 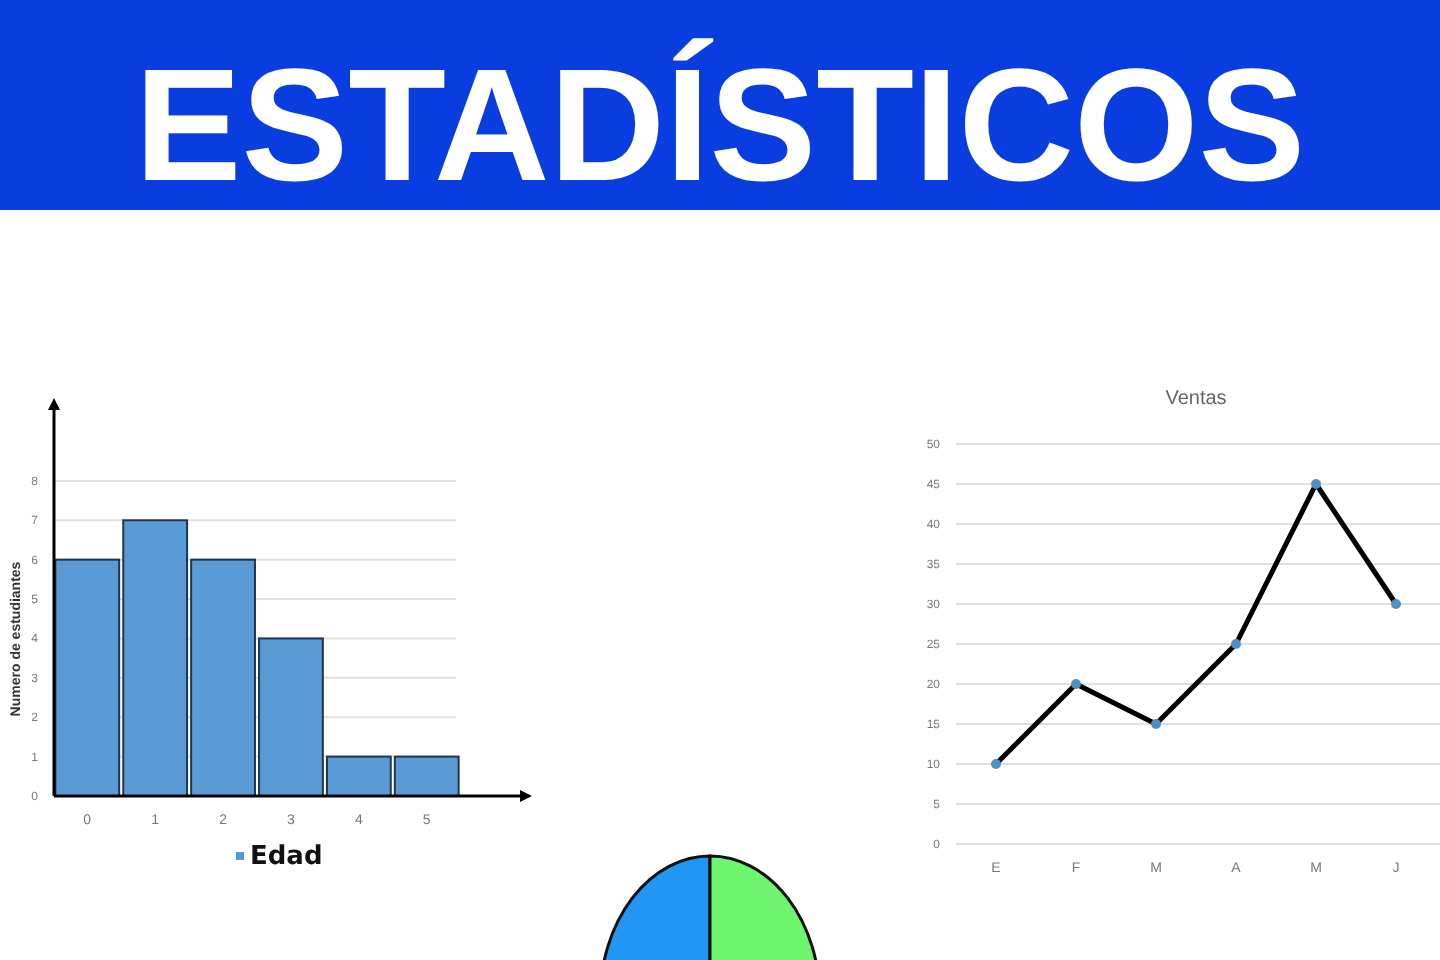 What do you see at coordinates (1196, 399) in the screenshot?
I see `chart-title: Ventas` at bounding box center [1196, 399].